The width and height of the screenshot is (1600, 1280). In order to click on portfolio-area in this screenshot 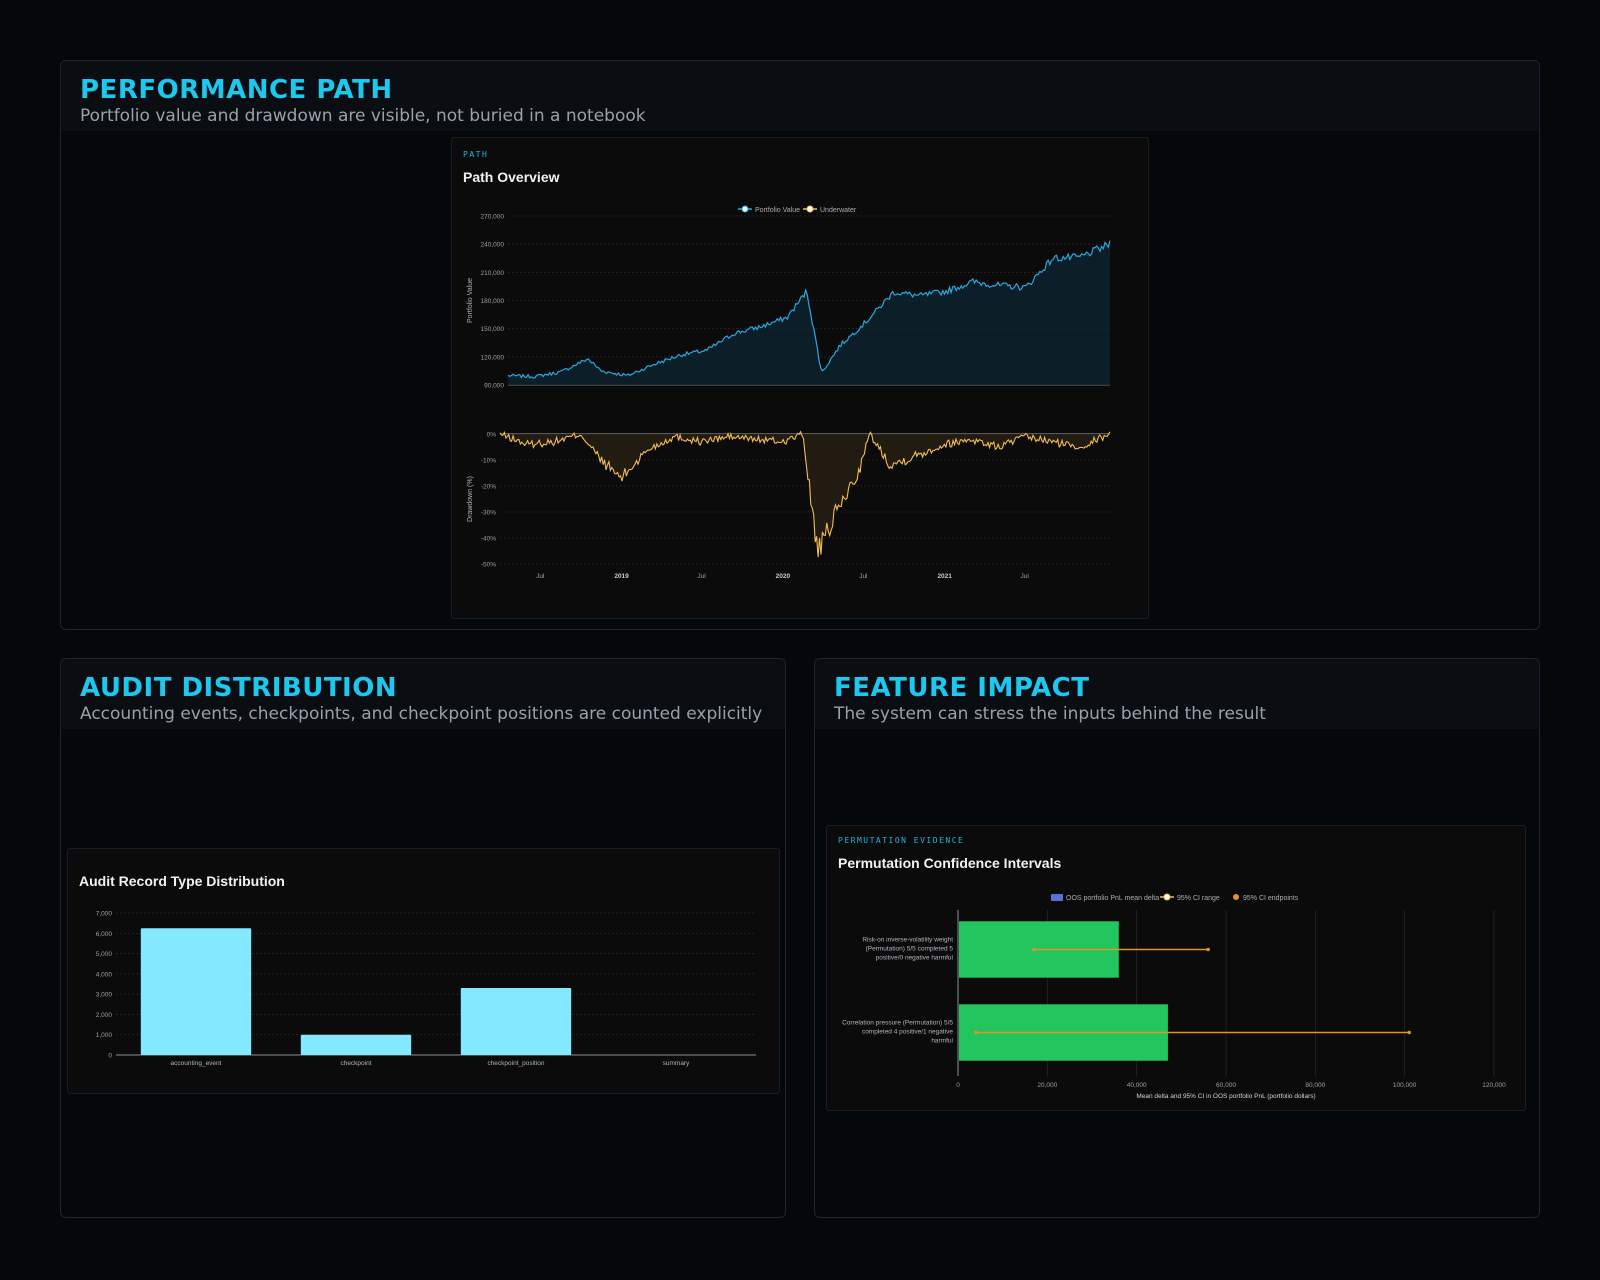, I will do `click(809, 312)`.